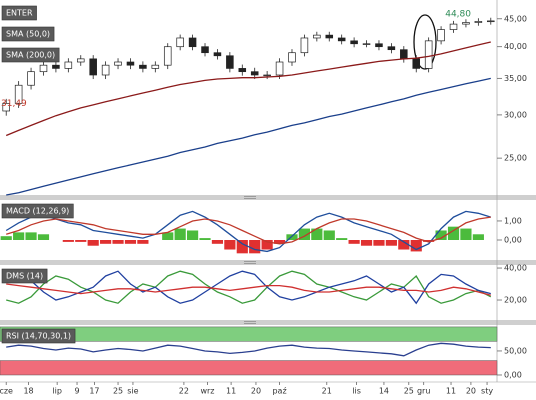  I want to click on x-tick-label: 25, so click(409, 391).